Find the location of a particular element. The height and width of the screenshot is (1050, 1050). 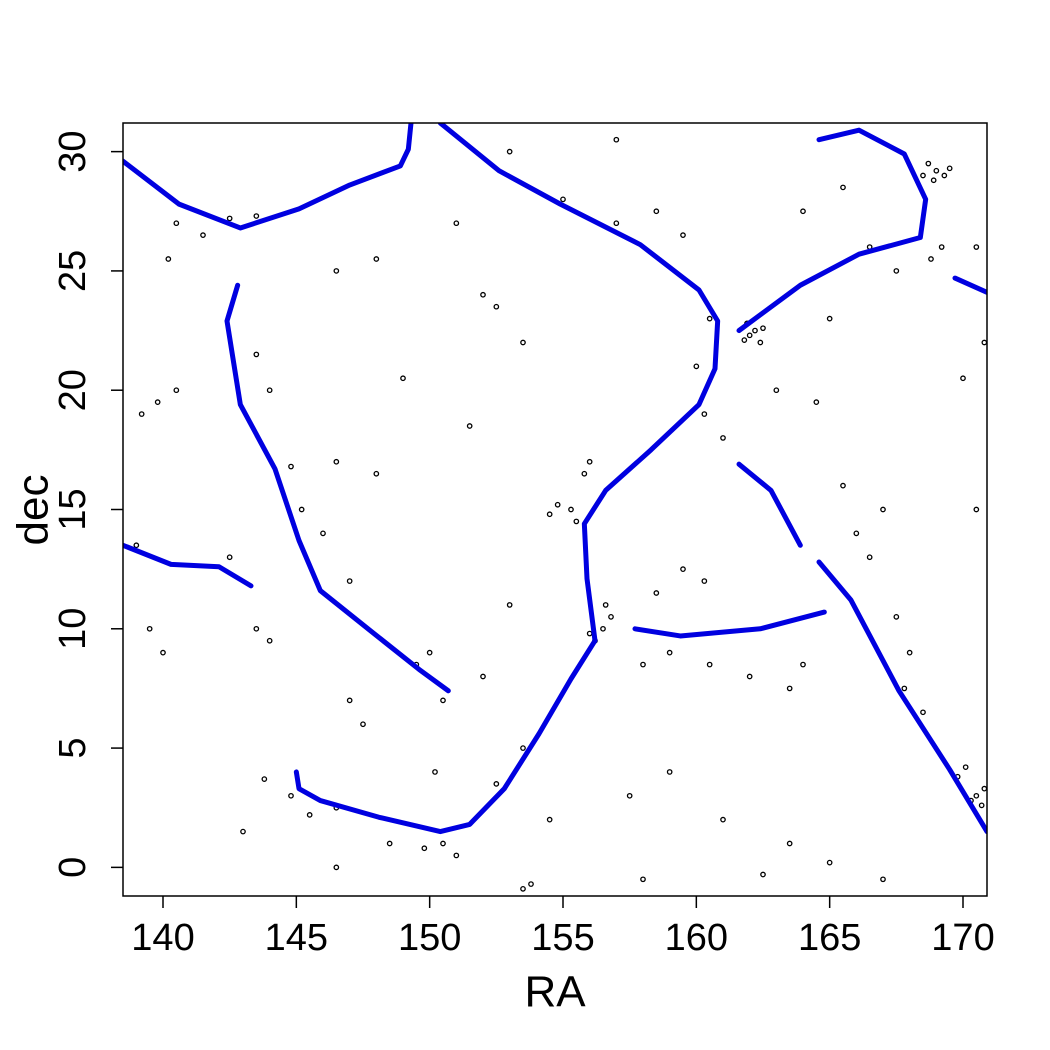

x-tick-label: 150 is located at coordinates (429, 938).